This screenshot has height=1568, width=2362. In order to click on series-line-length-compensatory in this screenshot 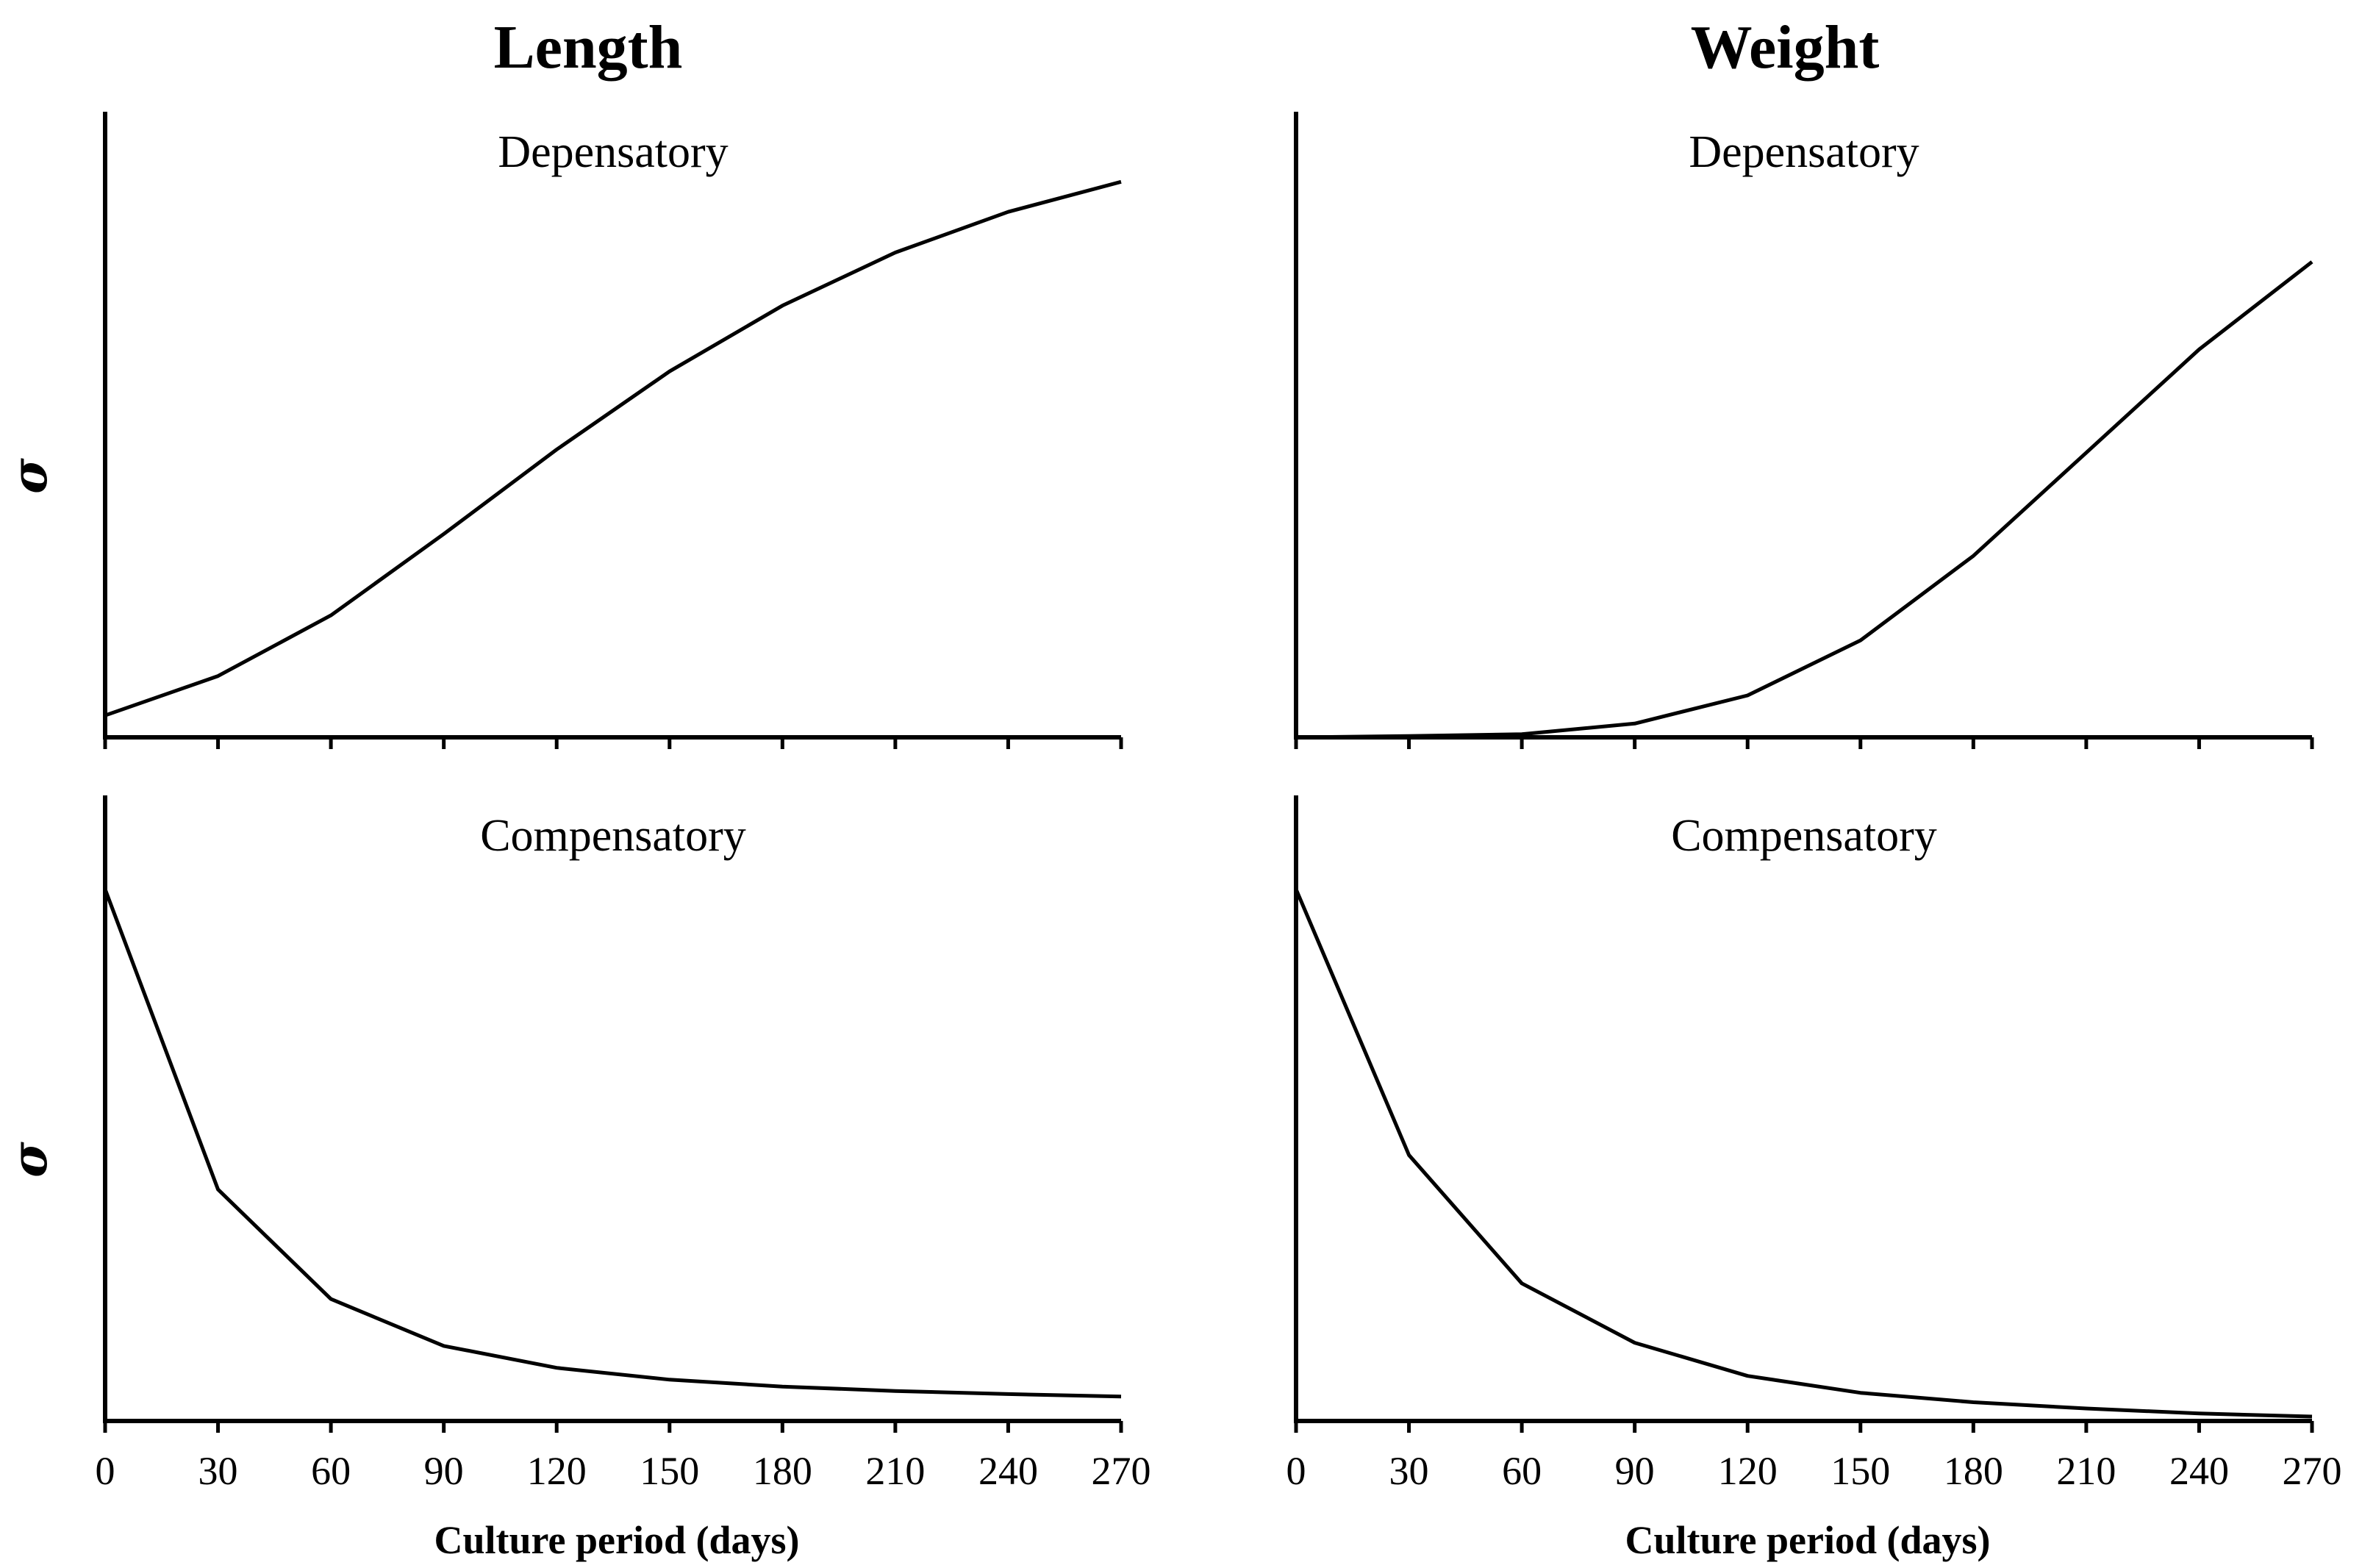, I will do `click(613, 1143)`.